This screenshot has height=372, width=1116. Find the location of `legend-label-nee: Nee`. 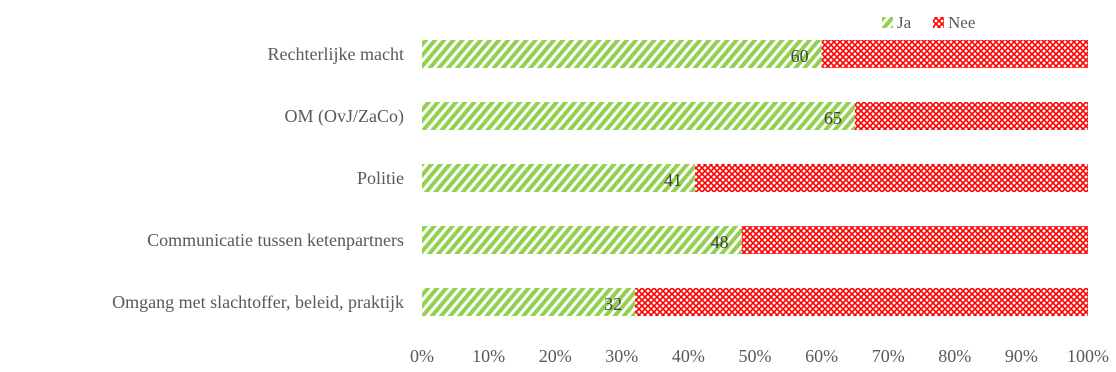

legend-label-nee: Nee is located at coordinates (961, 22).